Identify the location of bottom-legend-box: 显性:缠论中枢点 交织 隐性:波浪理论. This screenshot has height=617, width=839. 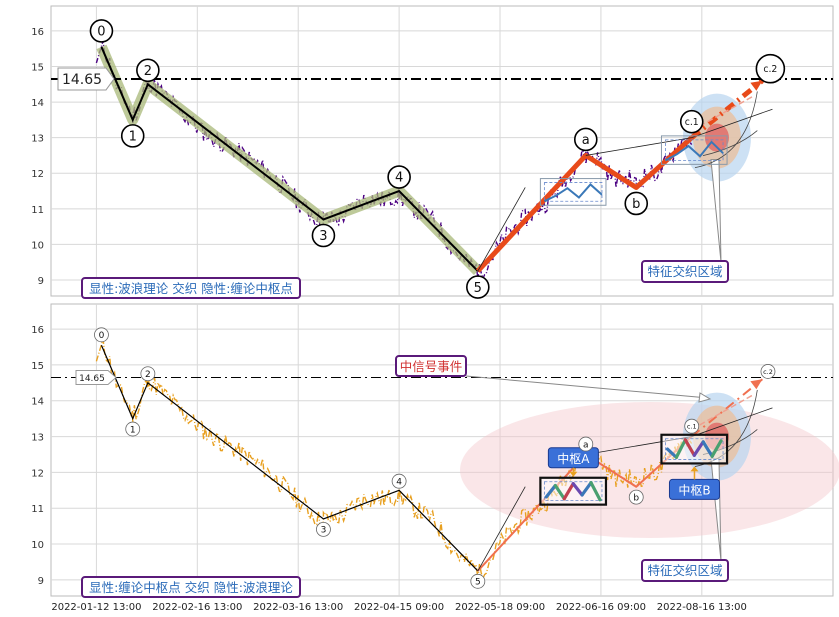
(191, 587).